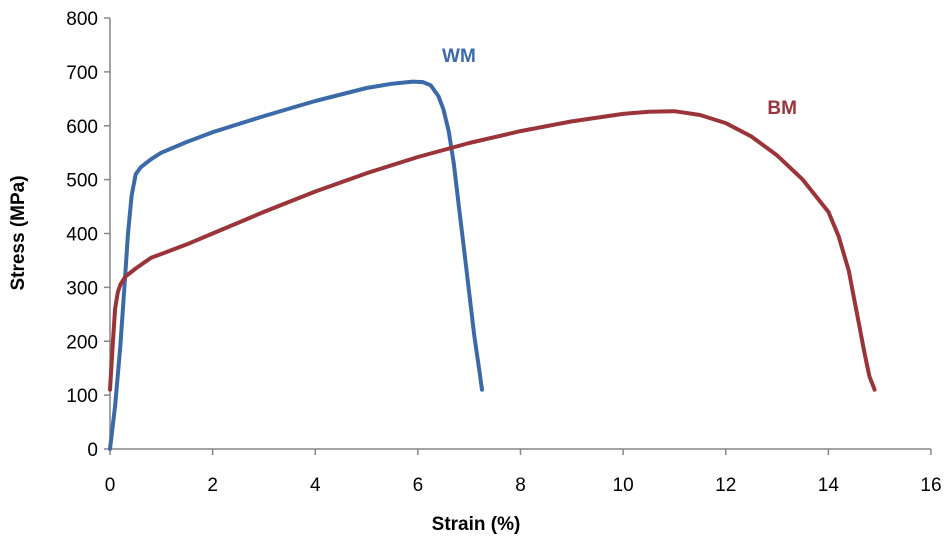 The height and width of the screenshot is (542, 950). I want to click on x-tick-label: 16, so click(930, 485).